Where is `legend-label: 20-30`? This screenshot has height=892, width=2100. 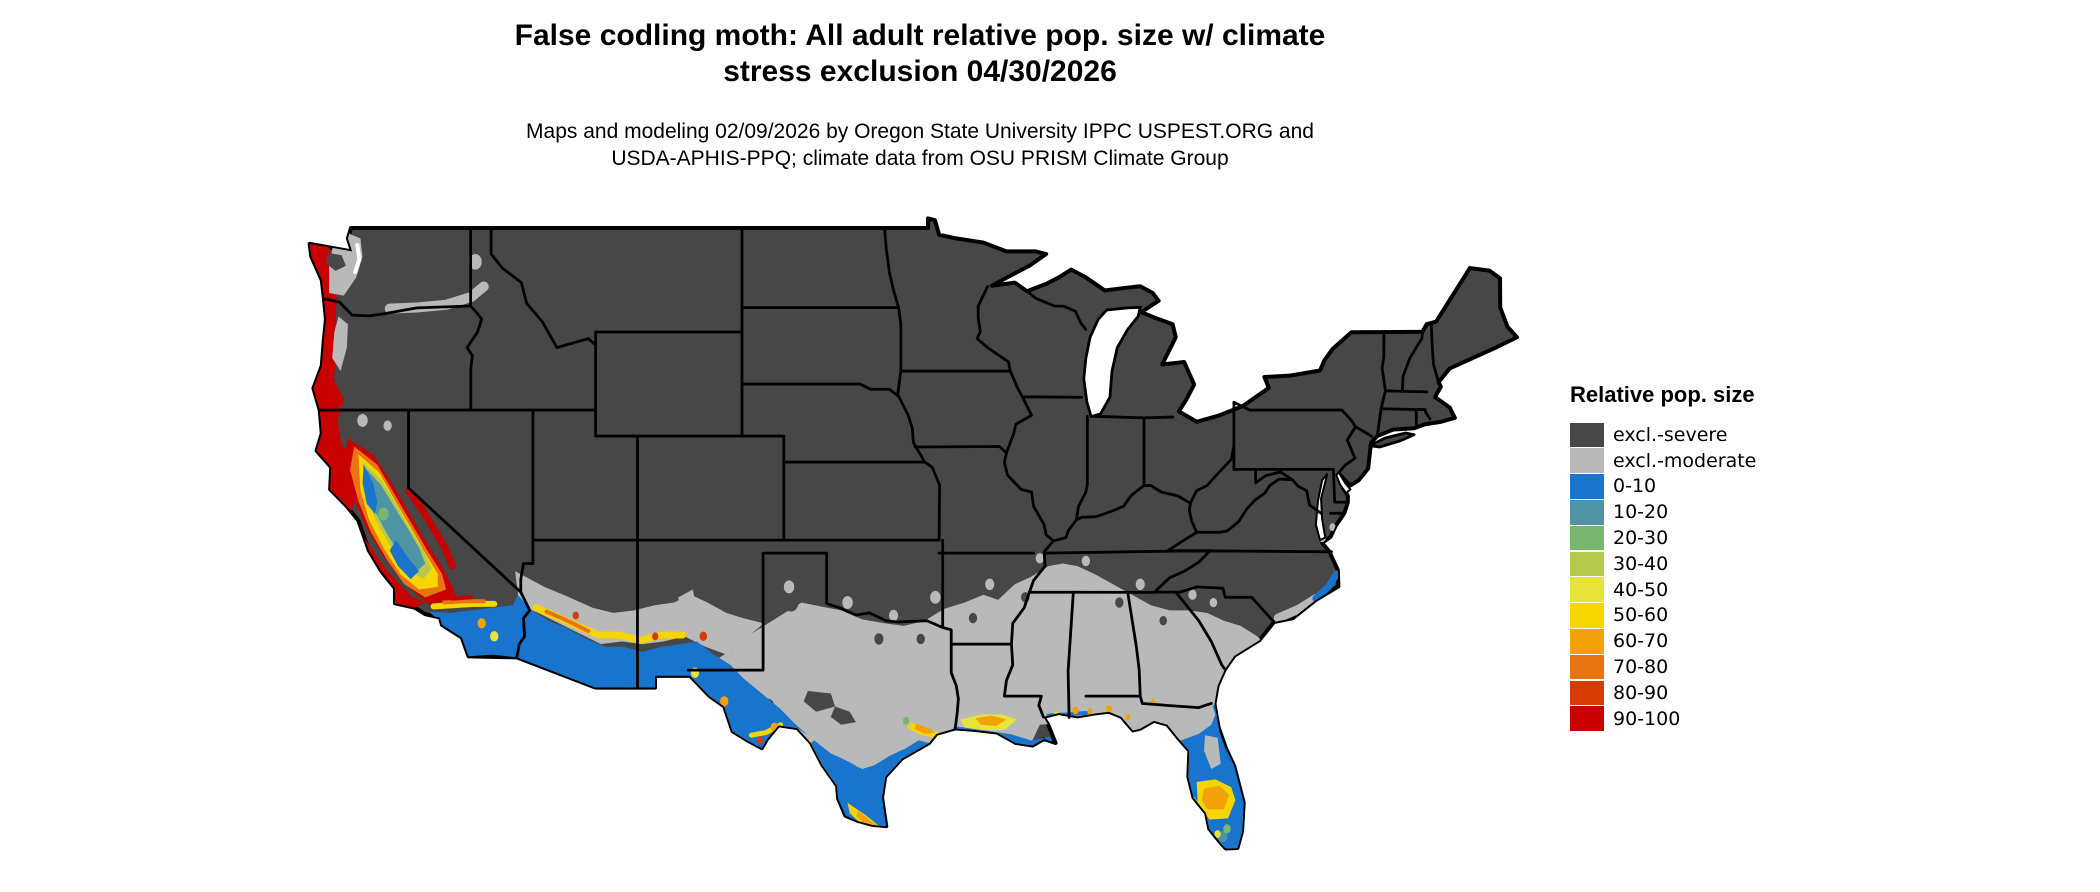
legend-label: 20-30 is located at coordinates (1641, 538).